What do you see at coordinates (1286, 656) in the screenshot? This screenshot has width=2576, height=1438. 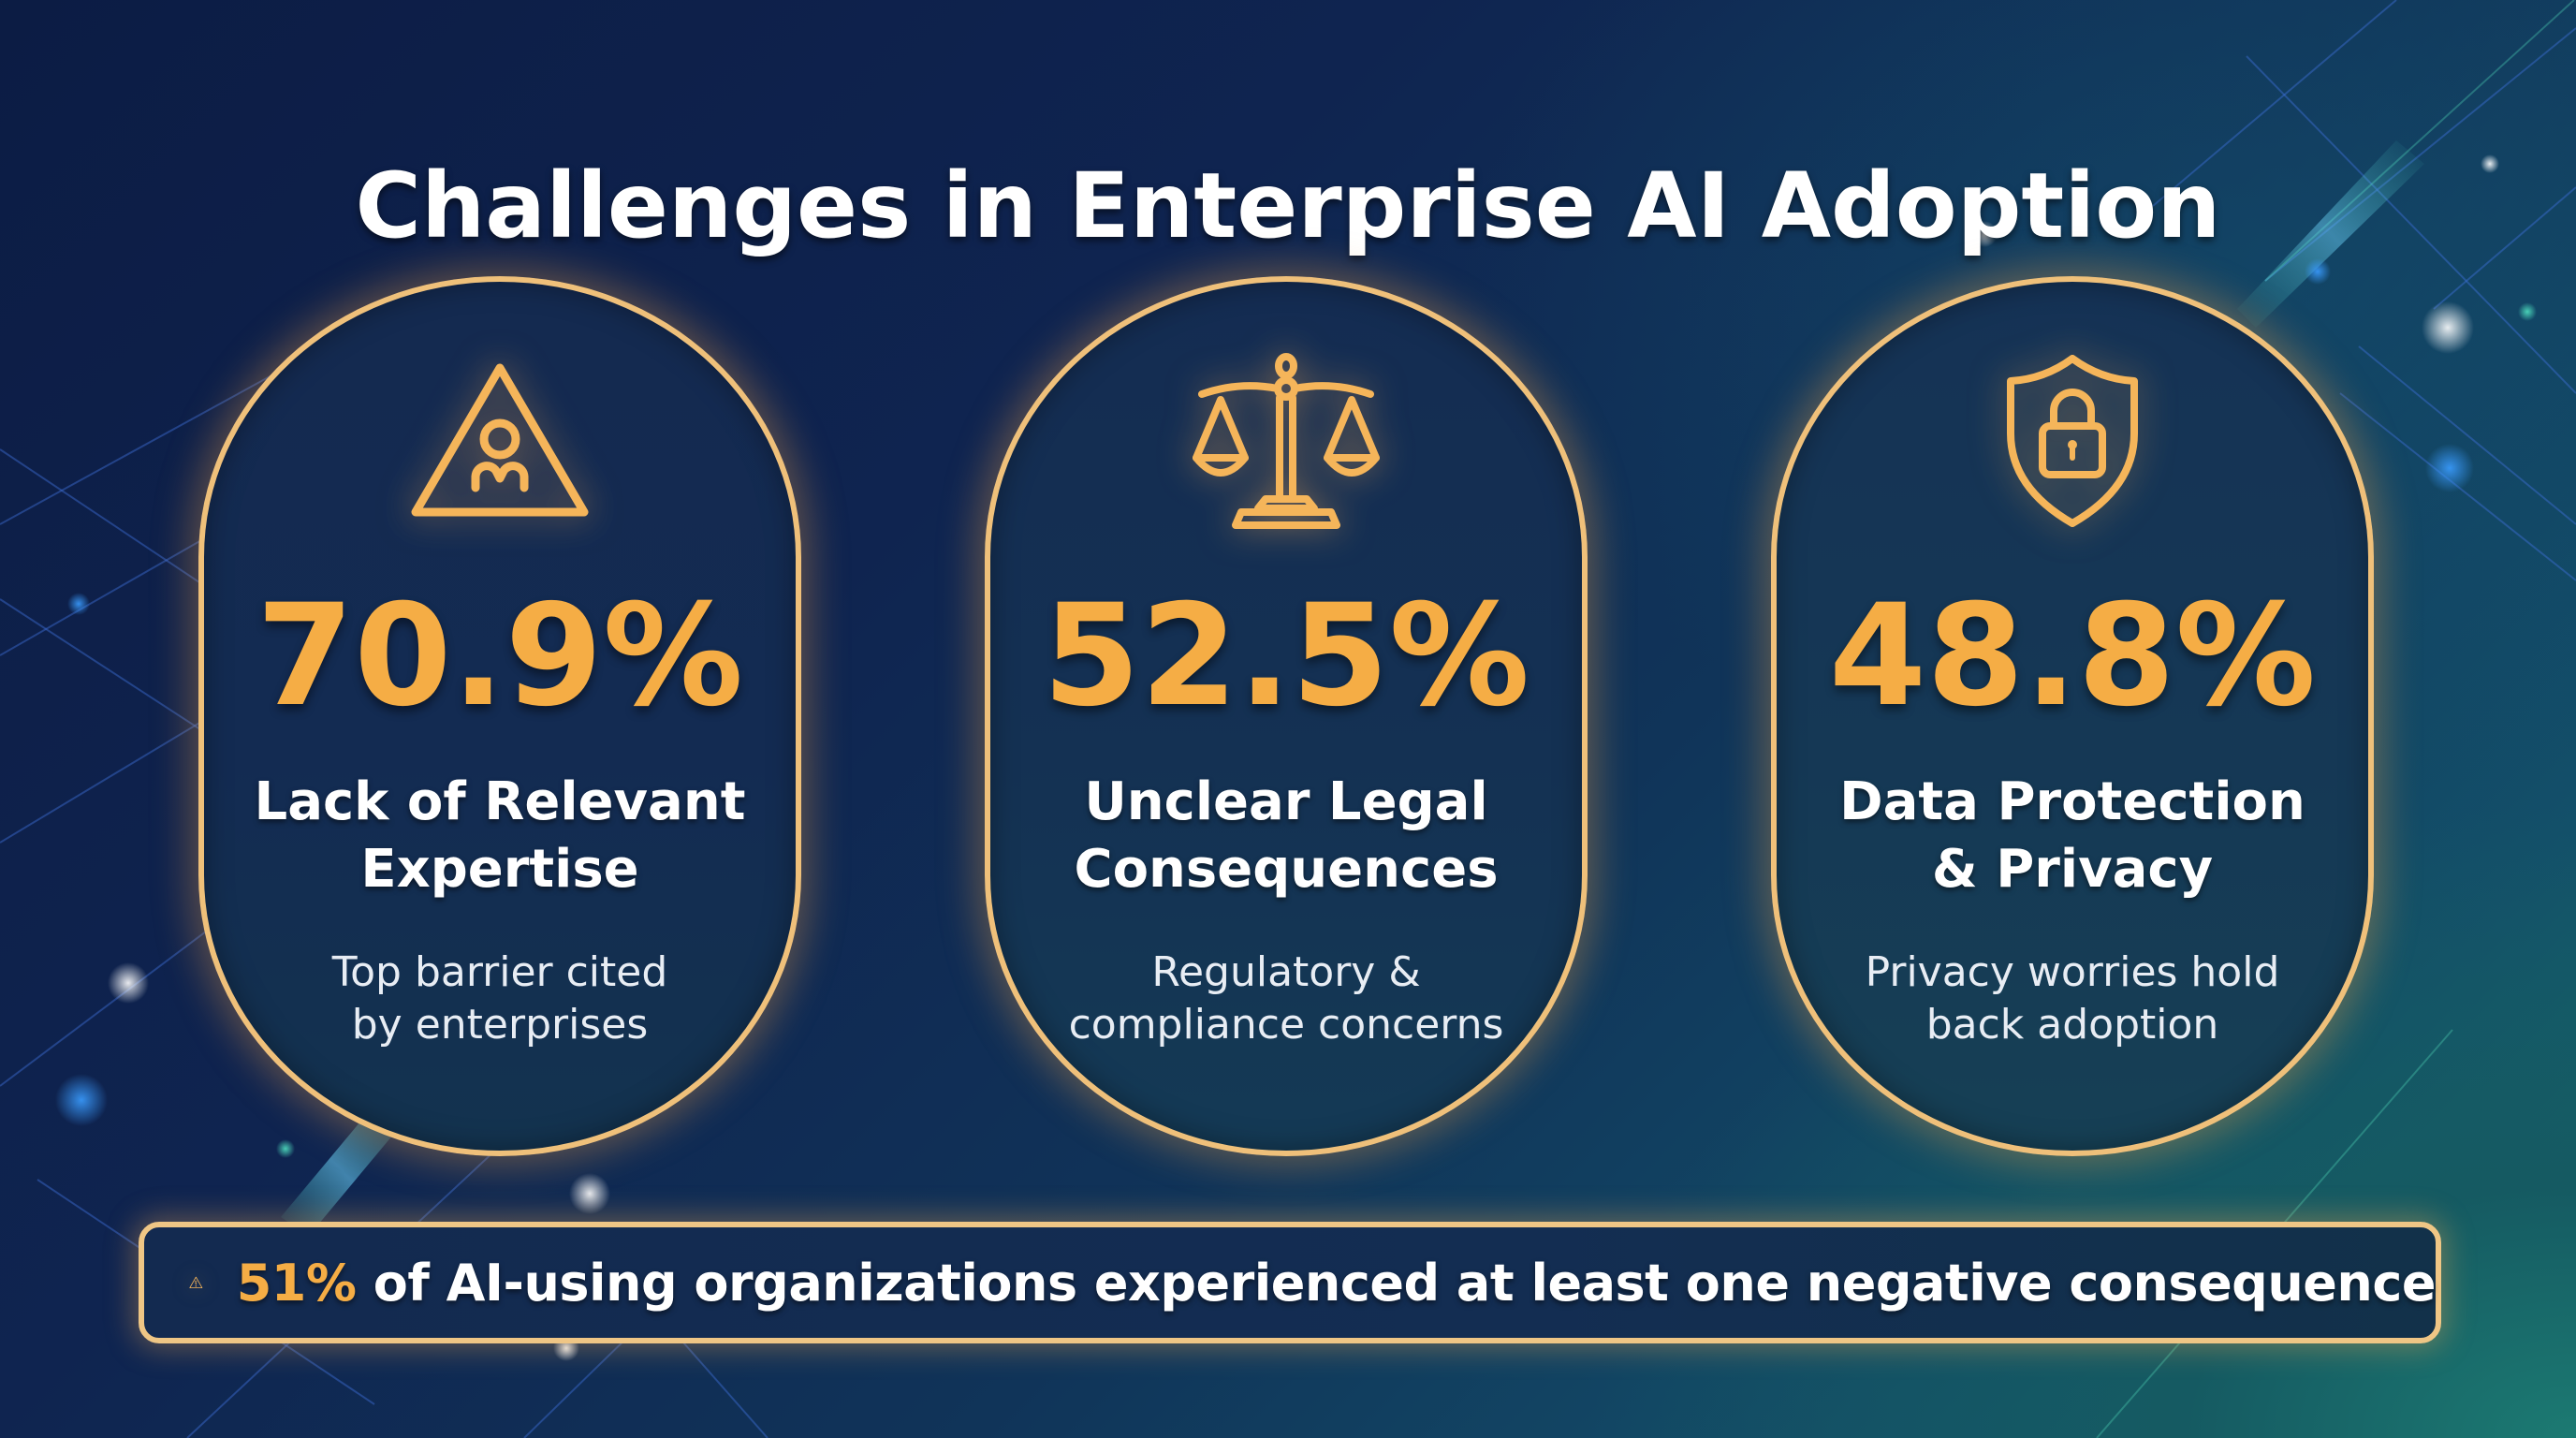 I see `stat-value: 52.5%` at bounding box center [1286, 656].